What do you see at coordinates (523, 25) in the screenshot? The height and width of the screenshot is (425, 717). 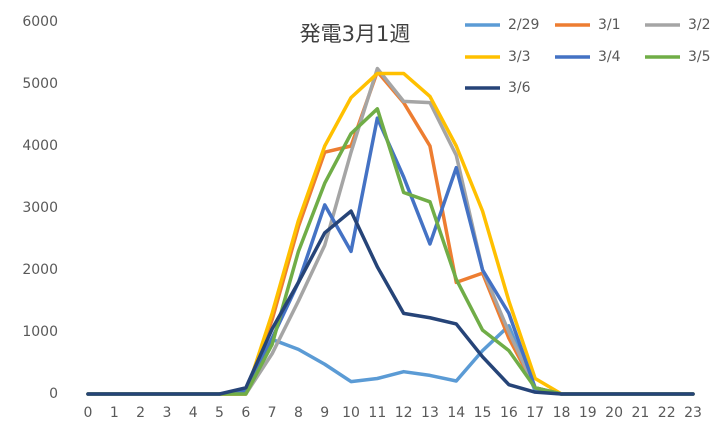 I see `legend-label: 2/29` at bounding box center [523, 25].